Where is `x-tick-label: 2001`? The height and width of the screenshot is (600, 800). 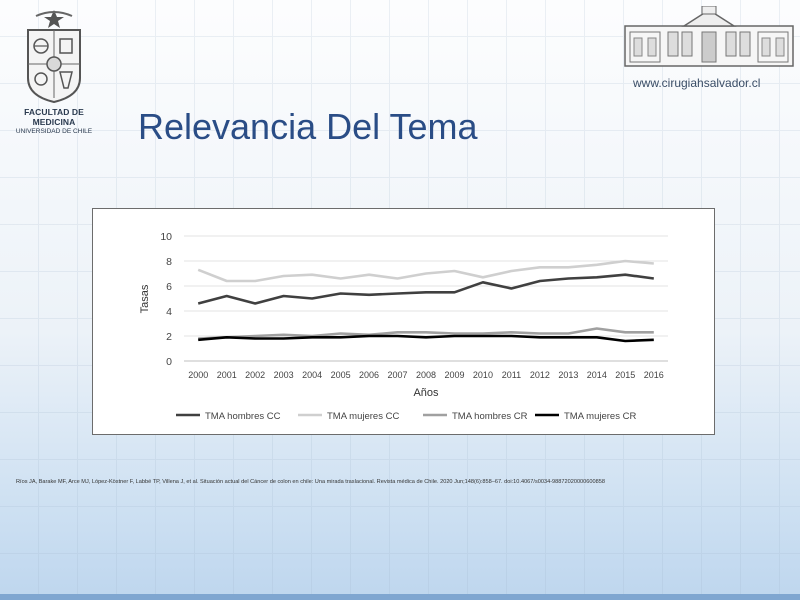
x-tick-label: 2001 is located at coordinates (227, 375).